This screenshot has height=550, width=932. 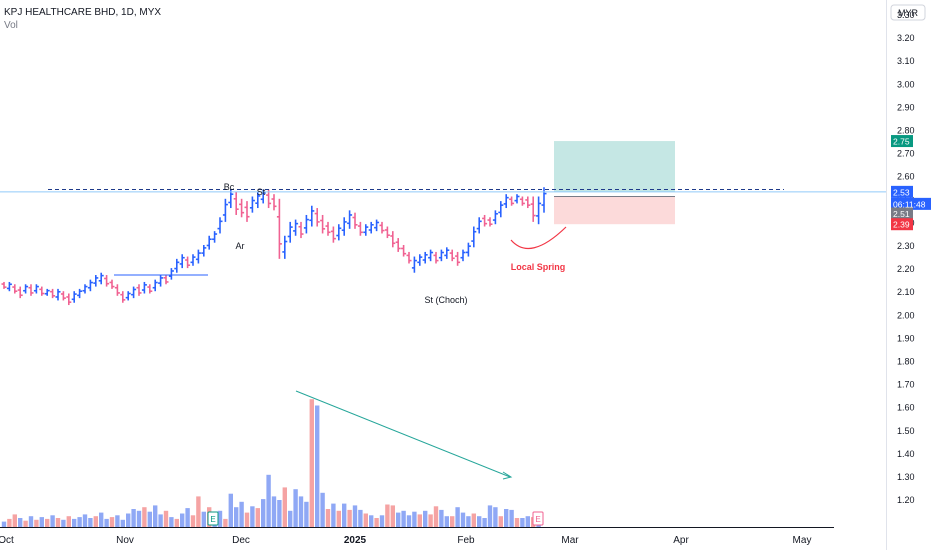 What do you see at coordinates (212, 519) in the screenshot?
I see `earnings-marker-label: E` at bounding box center [212, 519].